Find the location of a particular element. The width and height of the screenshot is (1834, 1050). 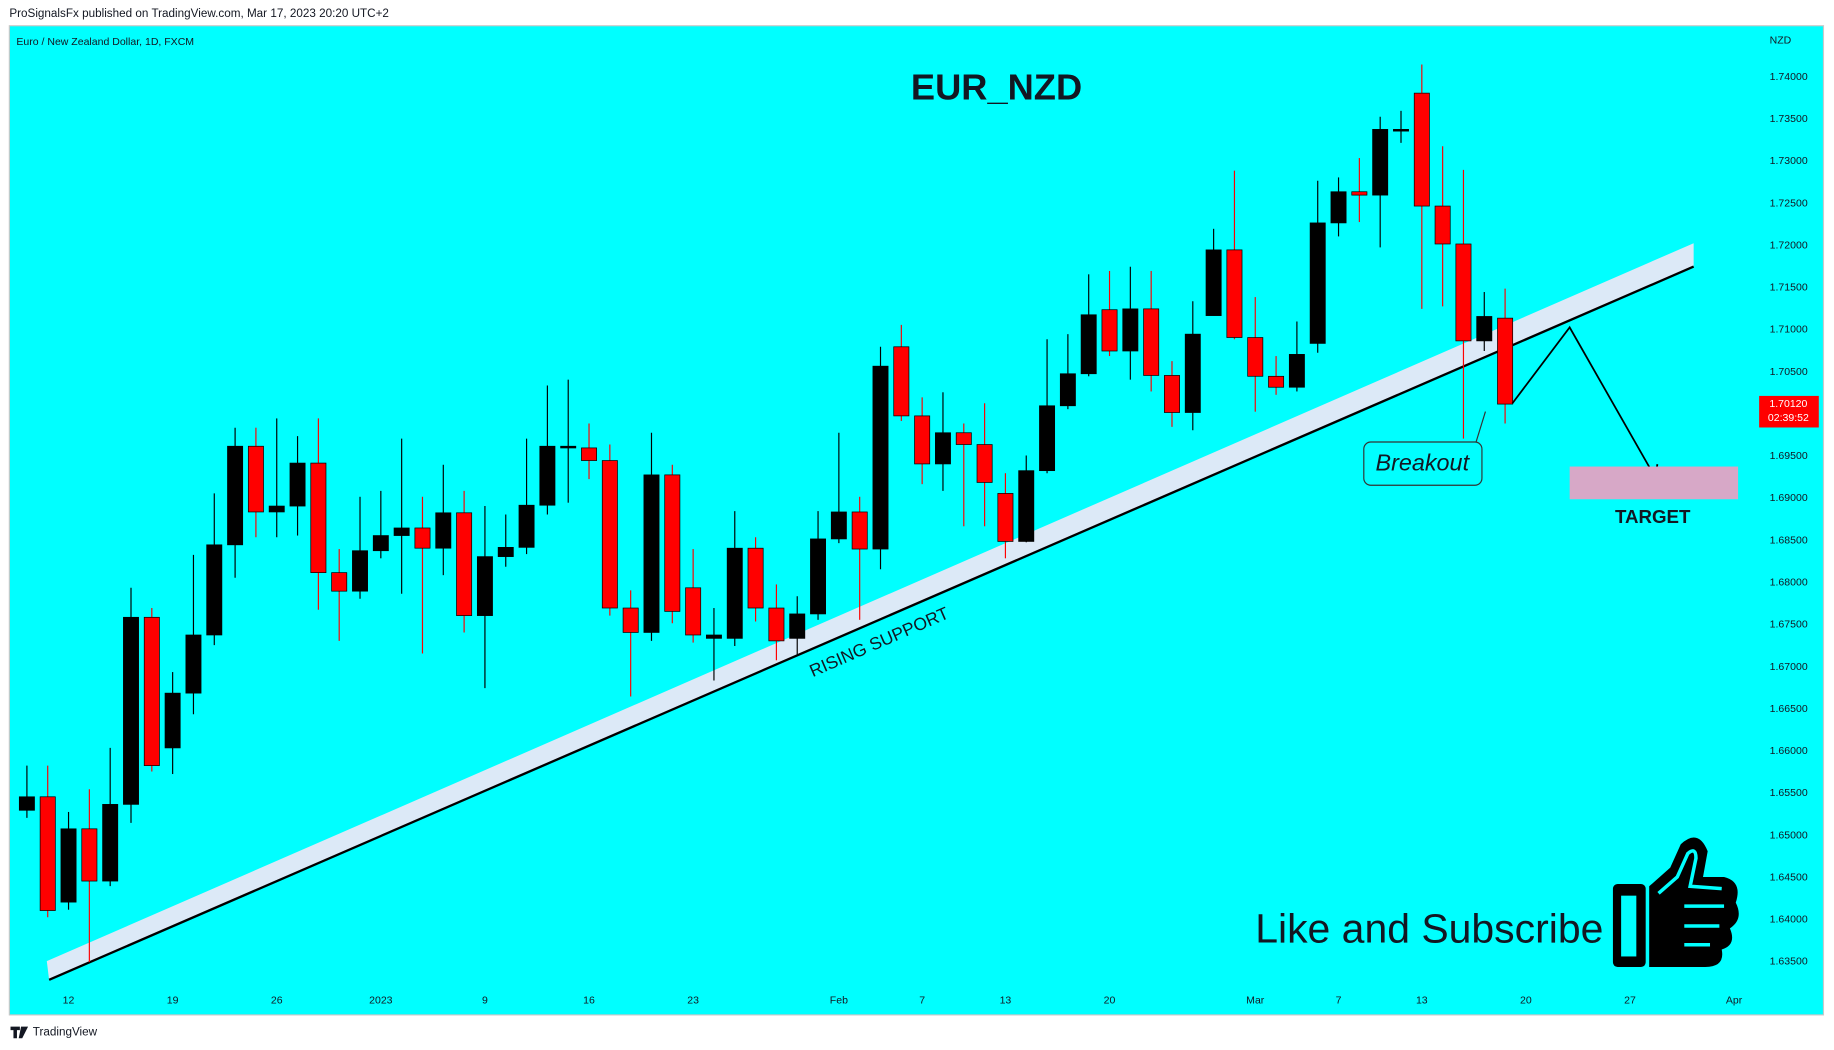

y-tick-label: 1.66000 is located at coordinates (1789, 751).